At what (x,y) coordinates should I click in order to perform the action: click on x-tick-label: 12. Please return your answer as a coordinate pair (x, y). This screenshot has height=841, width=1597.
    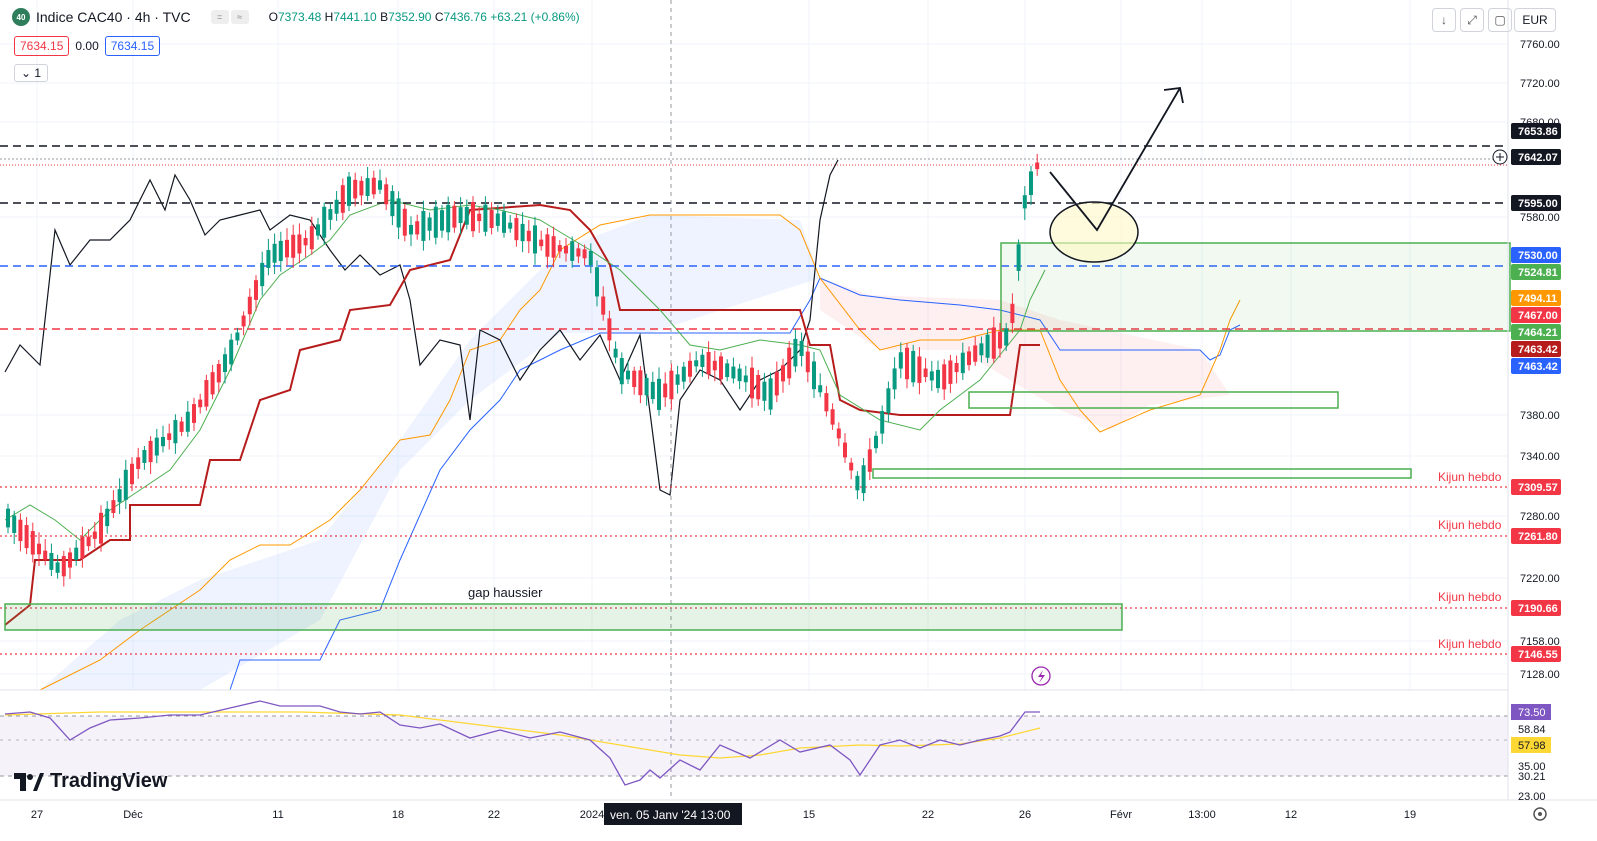
    Looking at the image, I should click on (1291, 815).